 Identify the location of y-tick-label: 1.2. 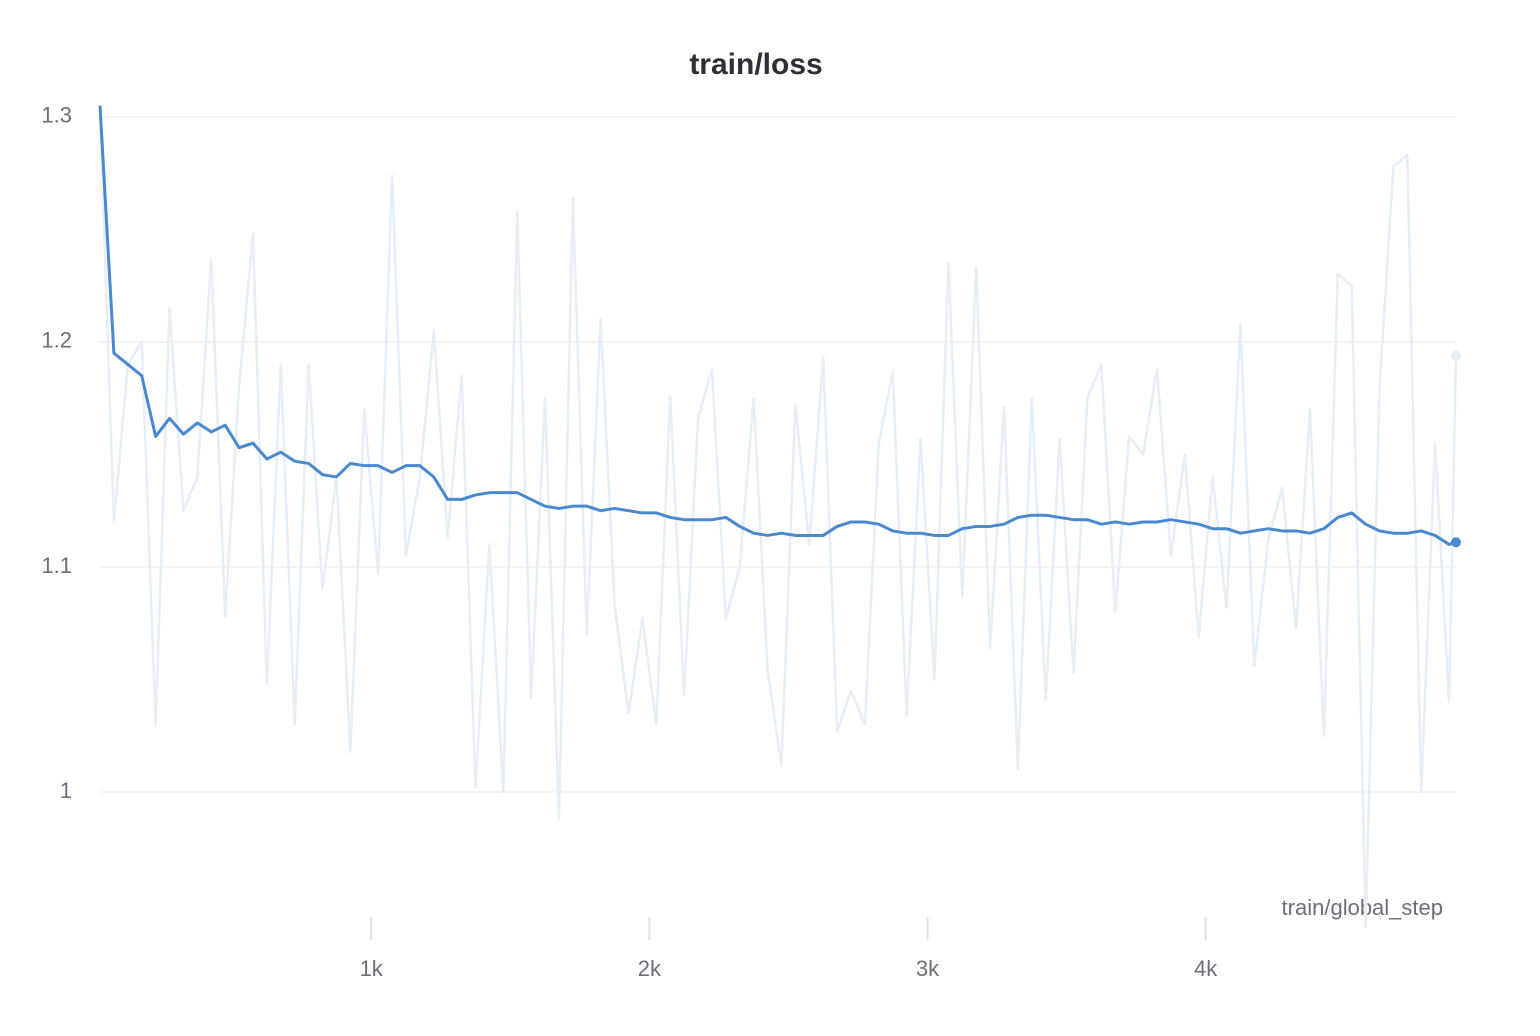
(56, 340).